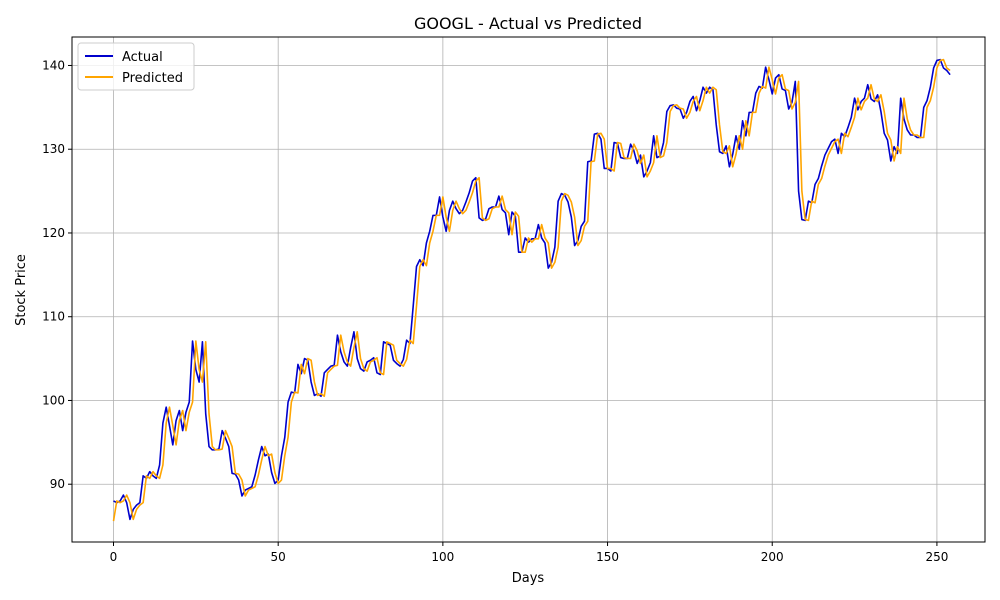  What do you see at coordinates (528, 23) in the screenshot?
I see `chart-title: GOOGL - Actual vs Predicted` at bounding box center [528, 23].